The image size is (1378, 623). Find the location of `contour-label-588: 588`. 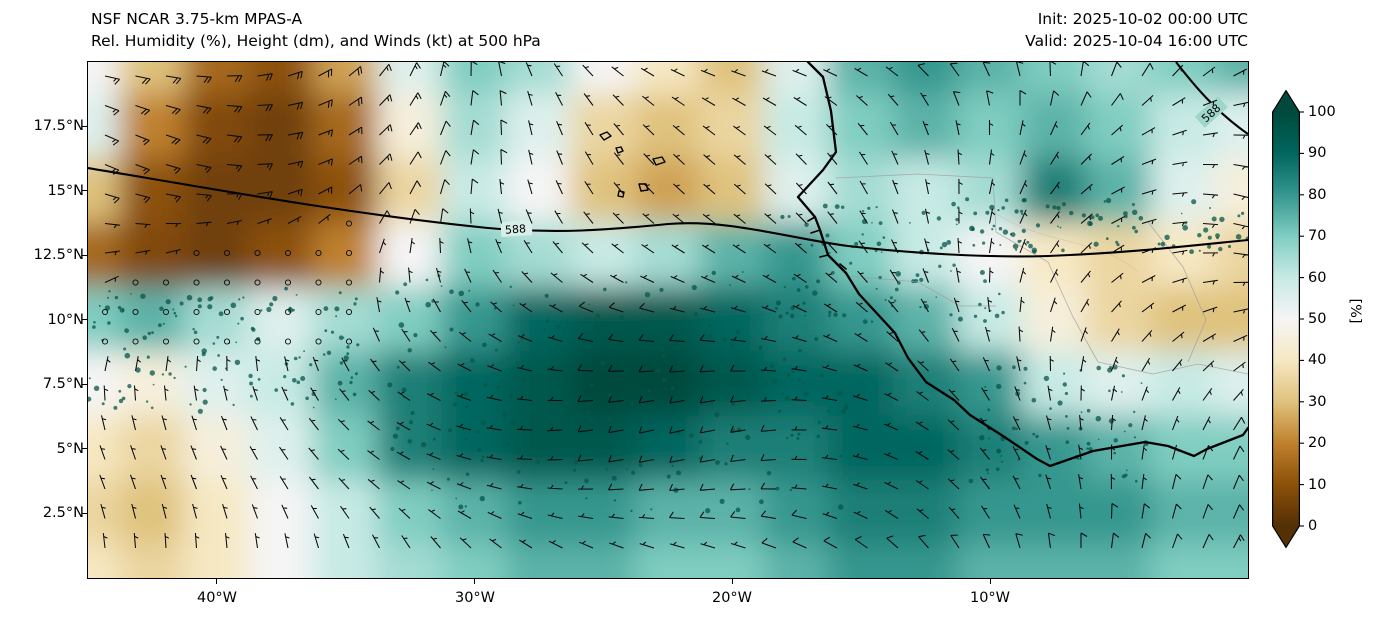

contour-label-588: 588 is located at coordinates (516, 229).